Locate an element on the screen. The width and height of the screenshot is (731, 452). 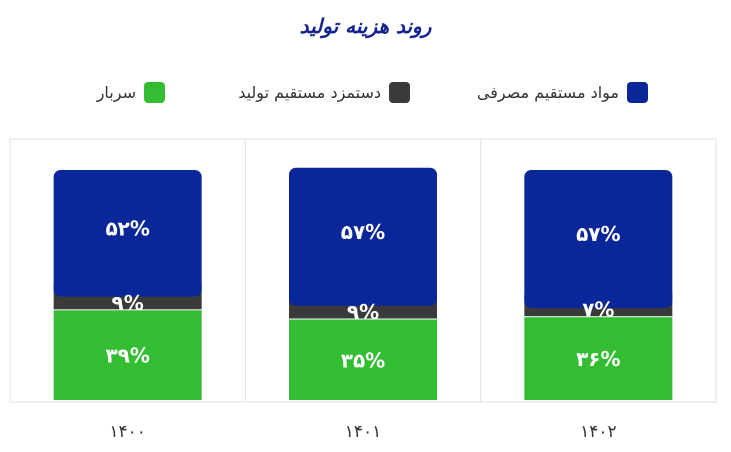
legend-item-overhead: سربار is located at coordinates (125, 94).